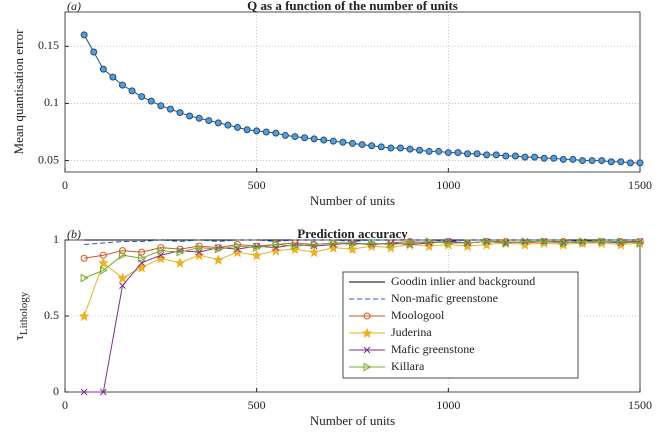 Image resolution: width=670 pixels, height=437 pixels. What do you see at coordinates (24, 313) in the screenshot?
I see `y-axis-subscript: Lithology` at bounding box center [24, 313].